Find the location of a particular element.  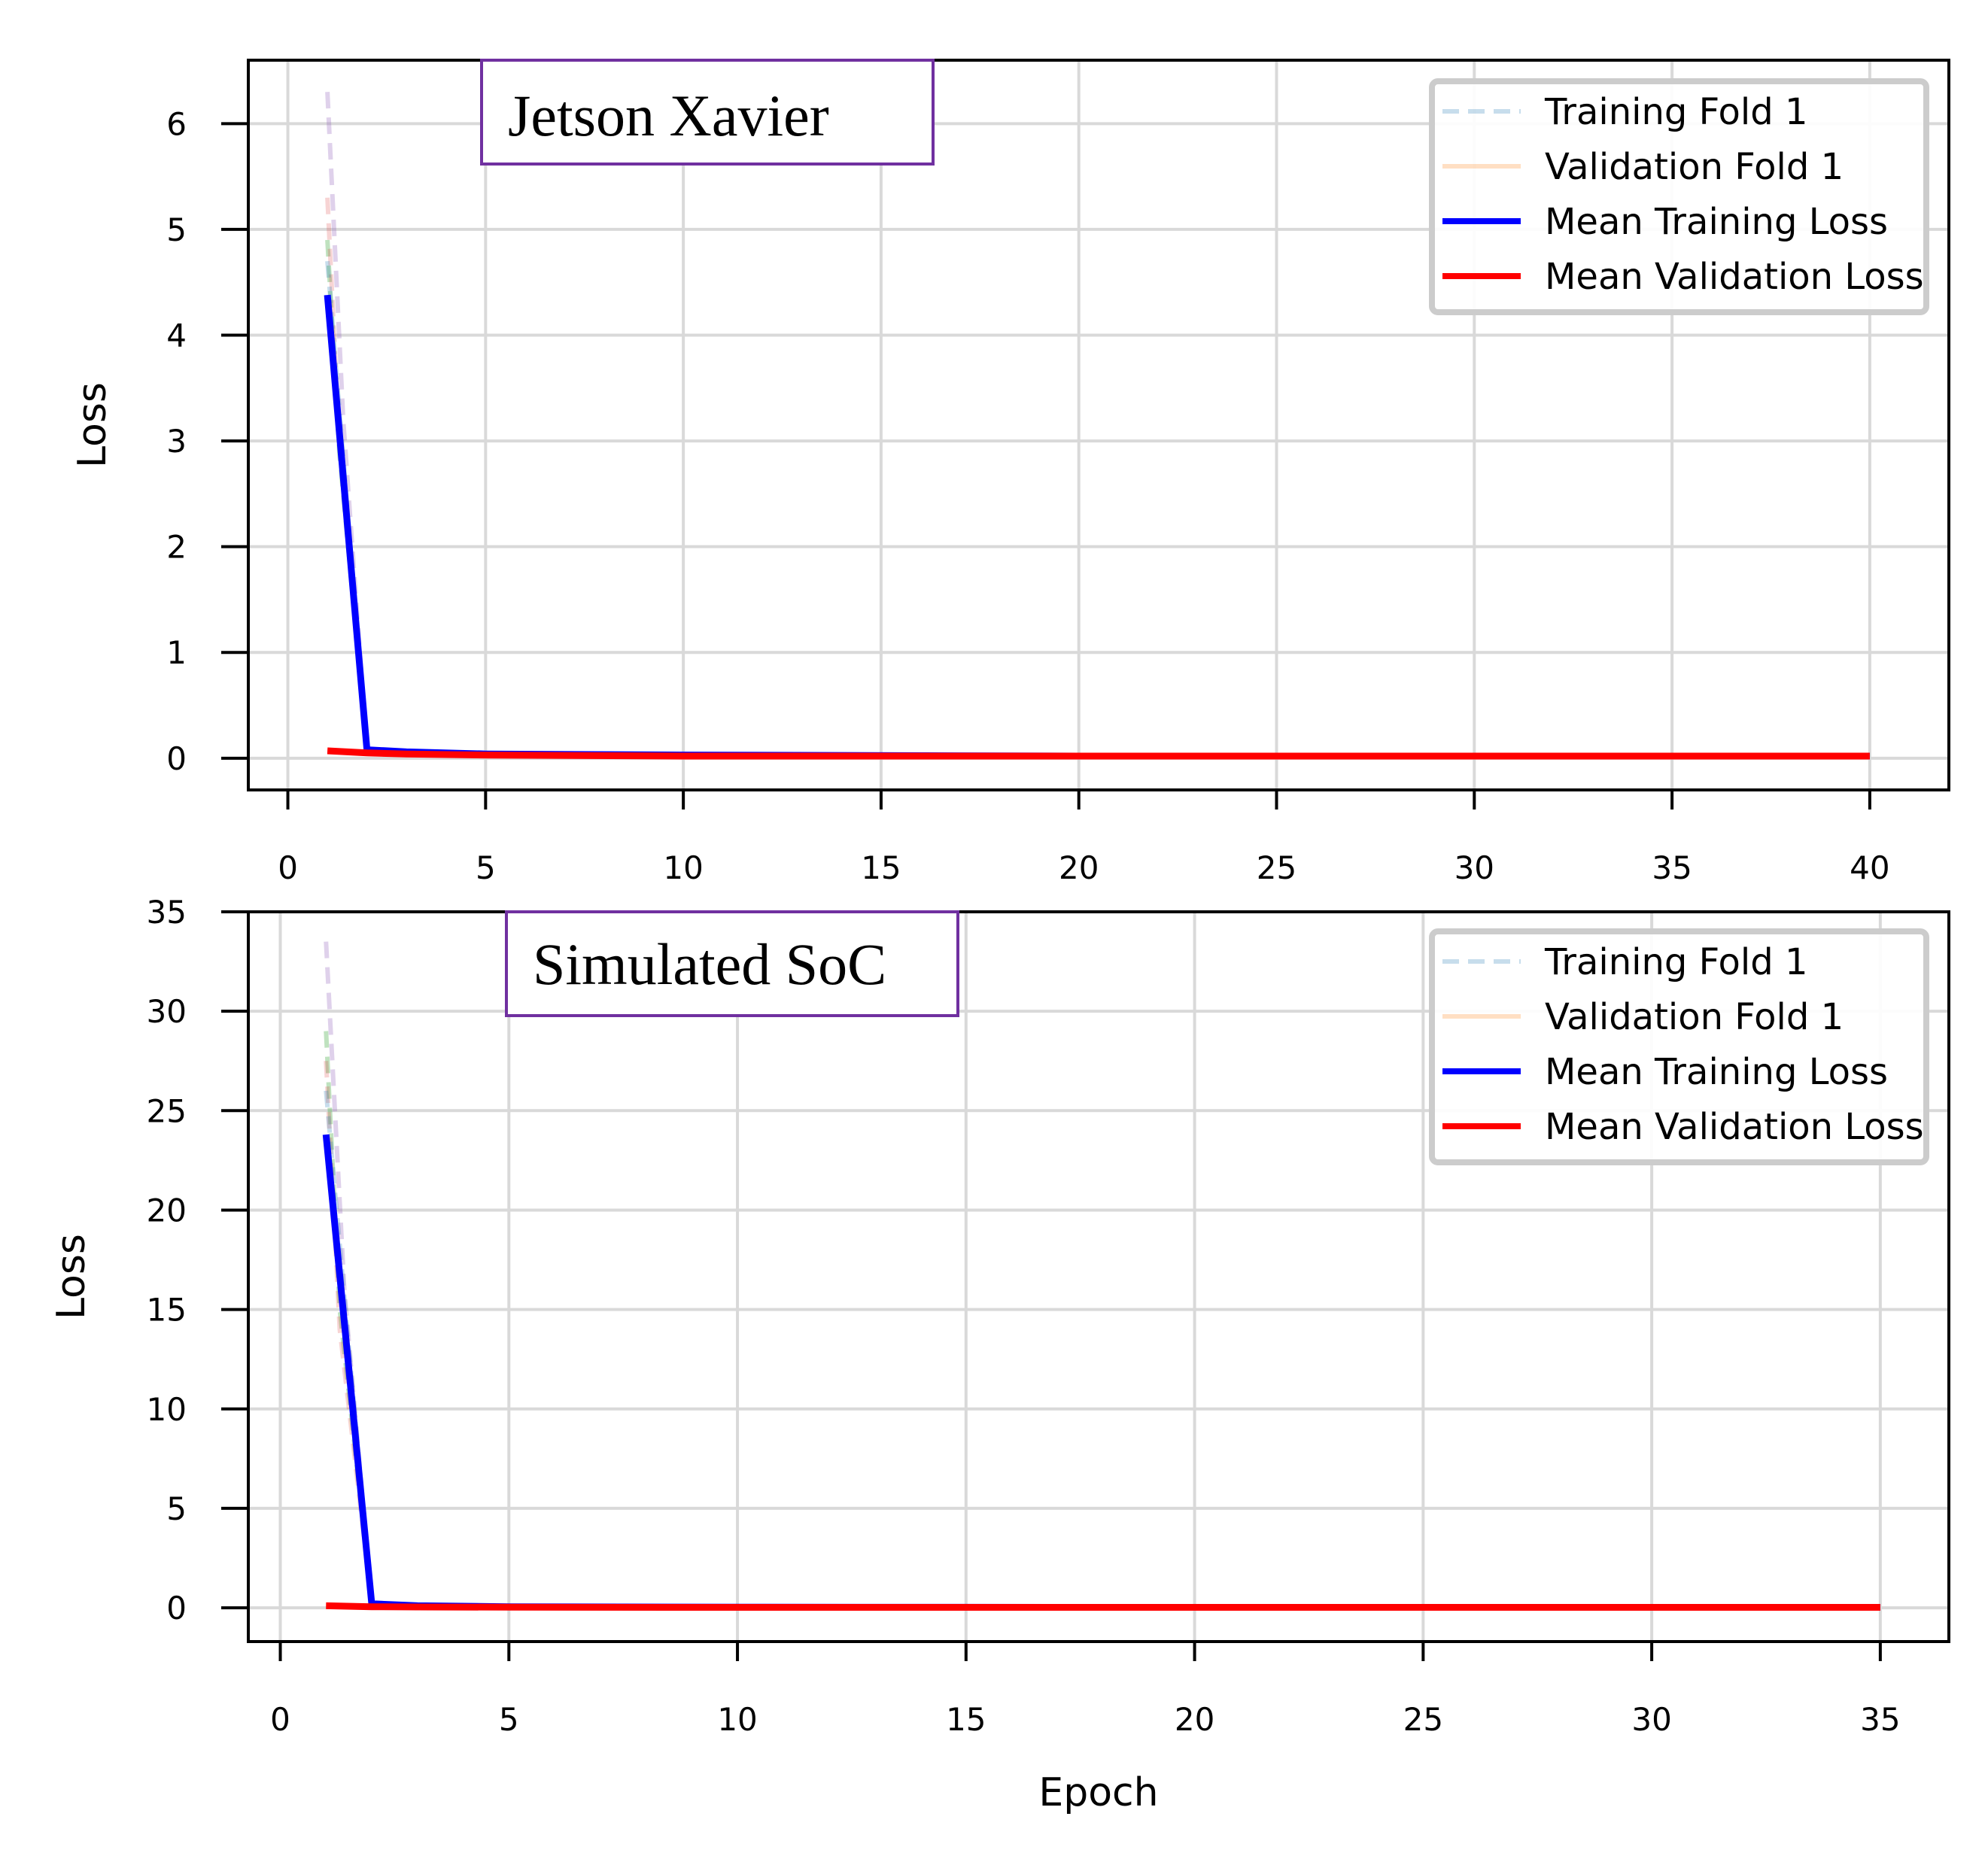

x-tick-label: 40 is located at coordinates (1870, 867).